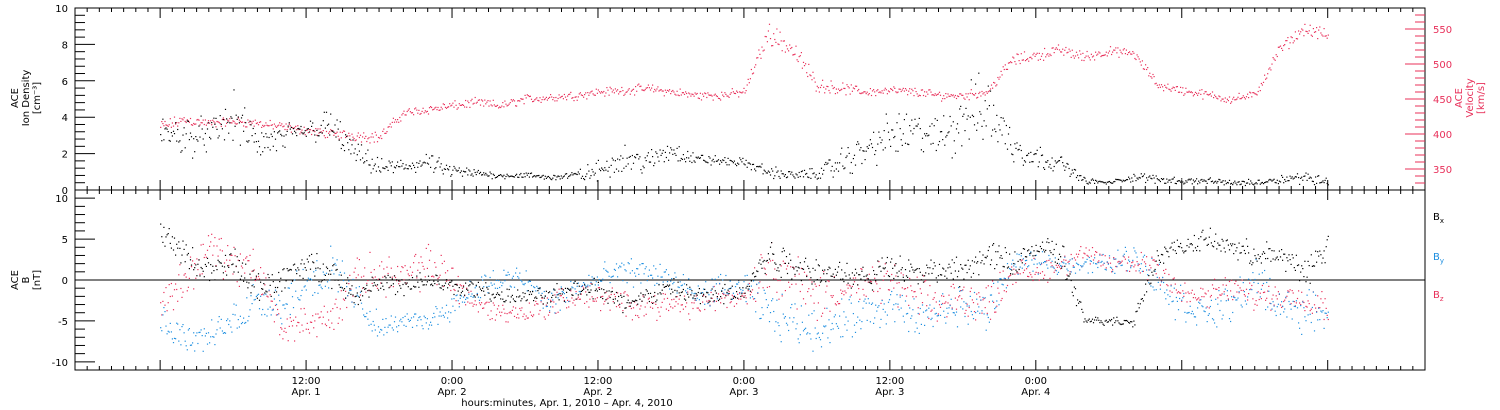 Image resolution: width=1500 pixels, height=410 pixels. What do you see at coordinates (61, 199) in the screenshot?
I see `b-axis-tick-label: 10` at bounding box center [61, 199].